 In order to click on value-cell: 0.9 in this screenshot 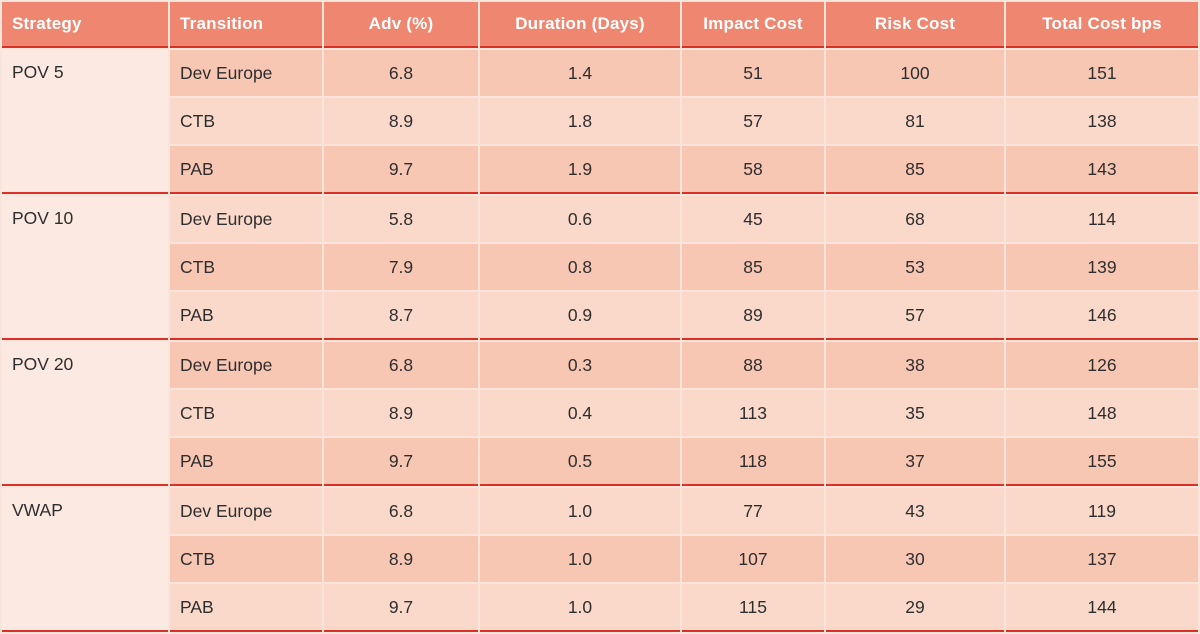, I will do `click(580, 316)`.